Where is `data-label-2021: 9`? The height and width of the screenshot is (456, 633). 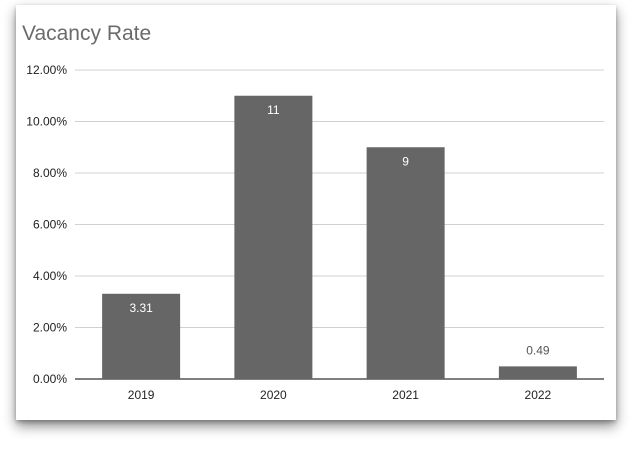
data-label-2021: 9 is located at coordinates (405, 161).